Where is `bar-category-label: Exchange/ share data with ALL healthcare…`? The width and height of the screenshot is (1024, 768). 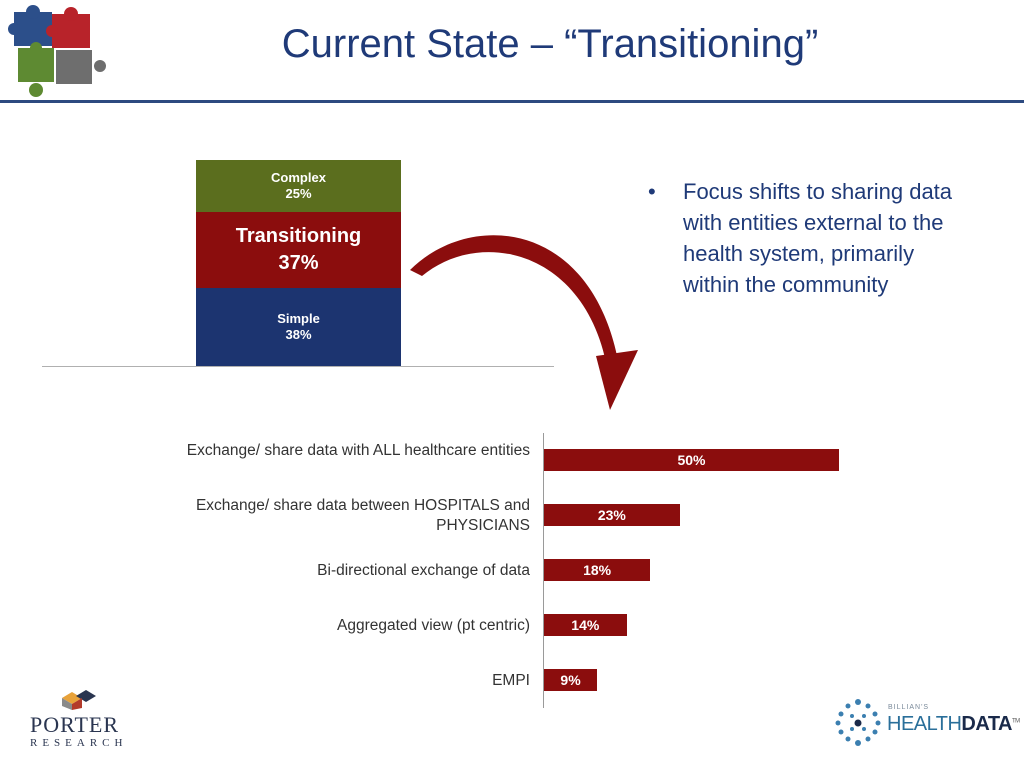 bar-category-label: Exchange/ share data with ALL healthcare… is located at coordinates (358, 450).